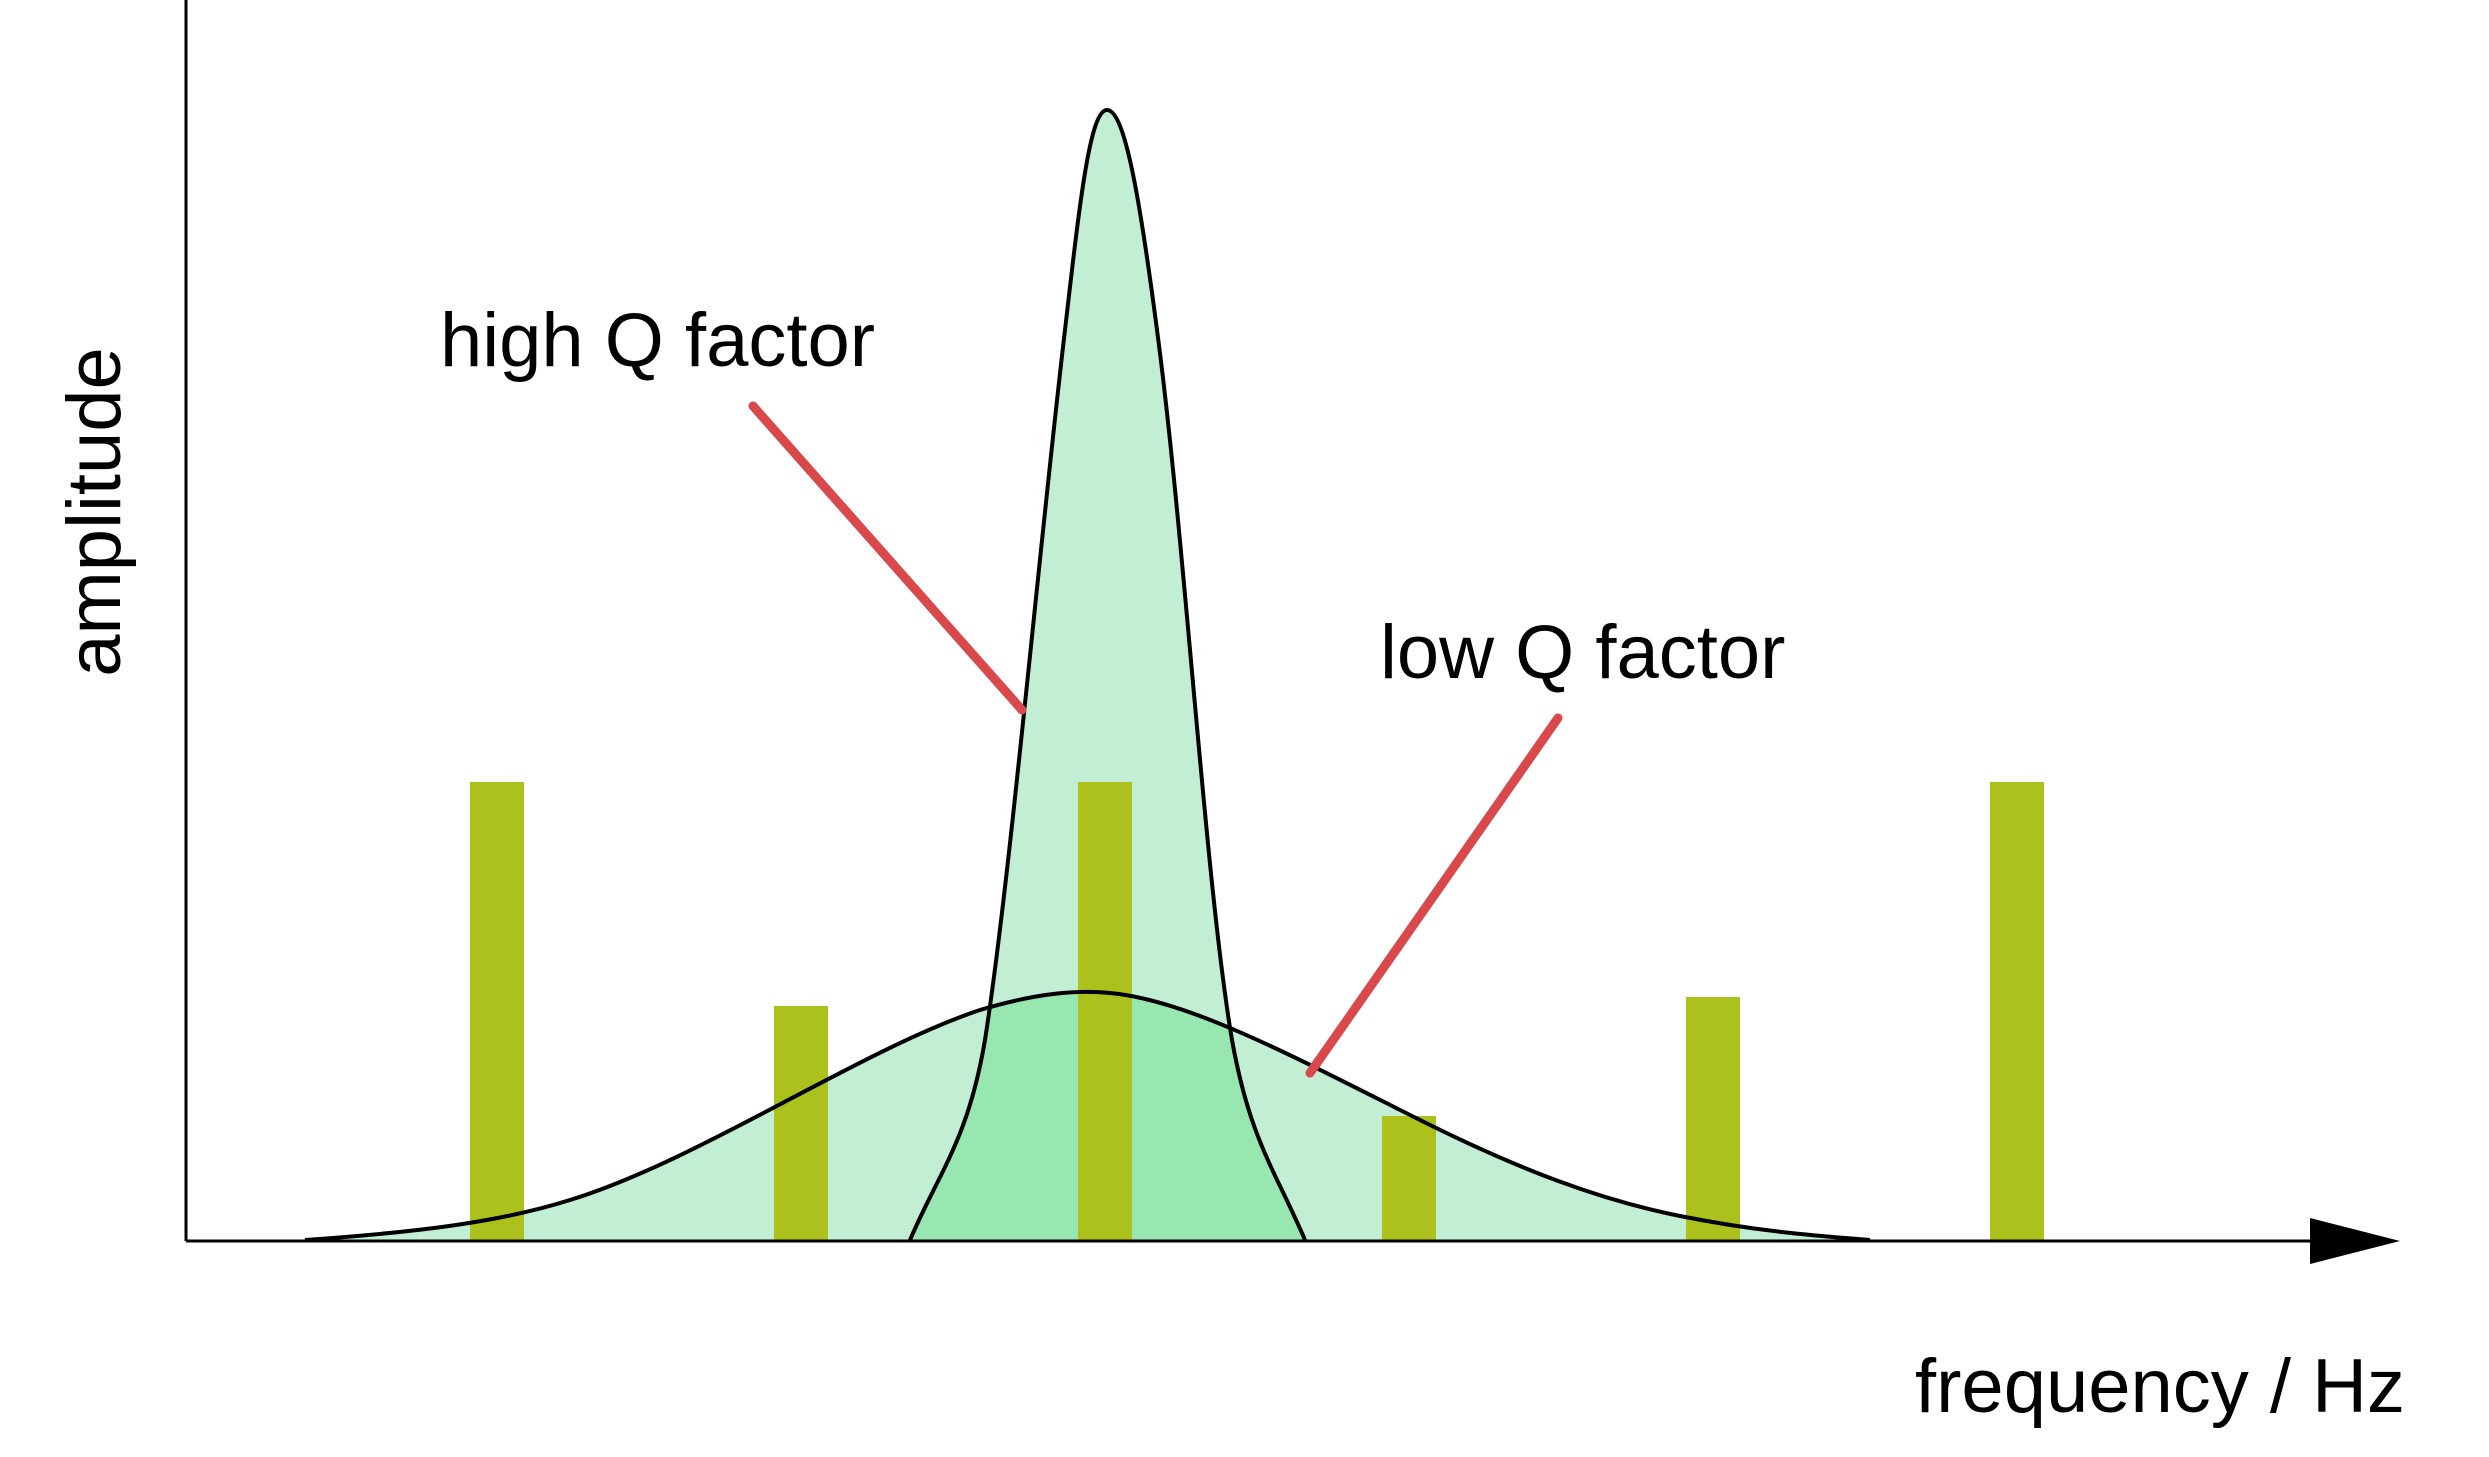 The image size is (2489, 1457). I want to click on high-q-pointer, so click(887, 558).